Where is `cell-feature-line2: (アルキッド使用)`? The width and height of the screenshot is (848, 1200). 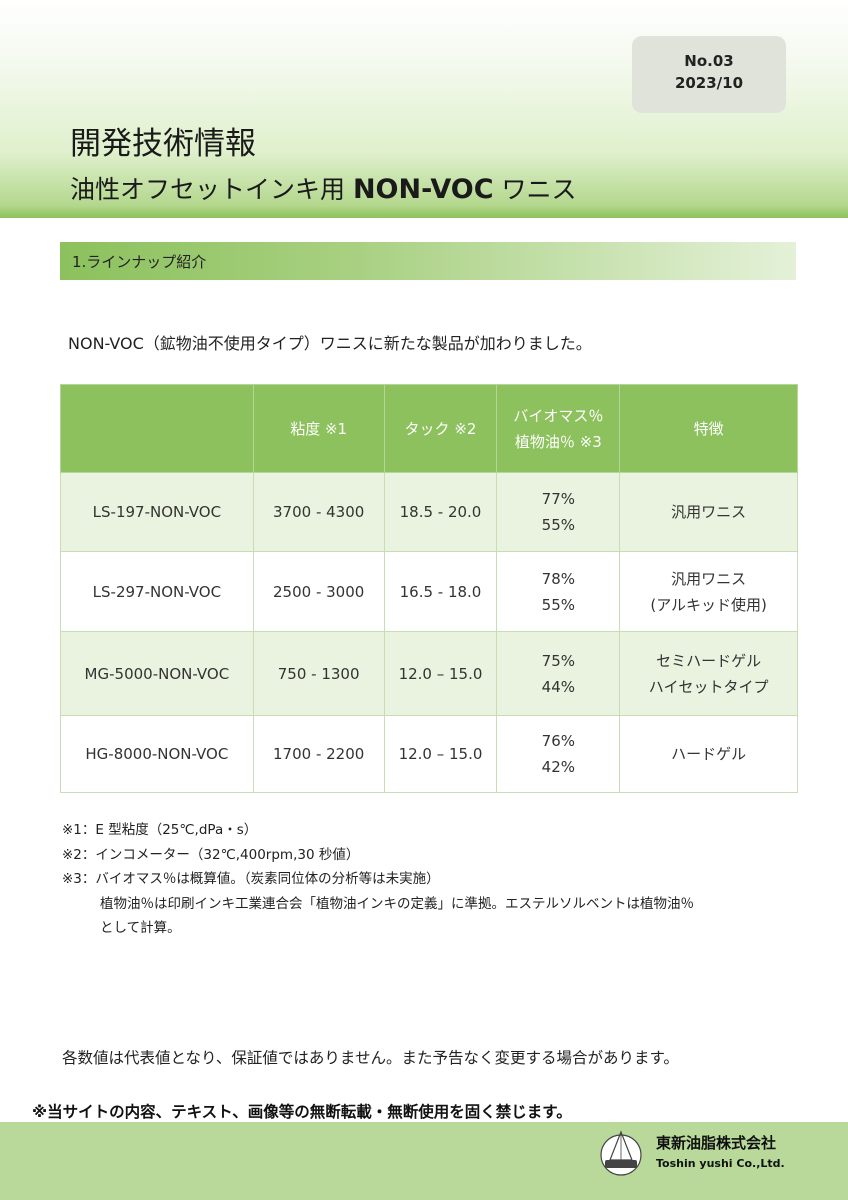
cell-feature-line2: (アルキッド使用) is located at coordinates (708, 604).